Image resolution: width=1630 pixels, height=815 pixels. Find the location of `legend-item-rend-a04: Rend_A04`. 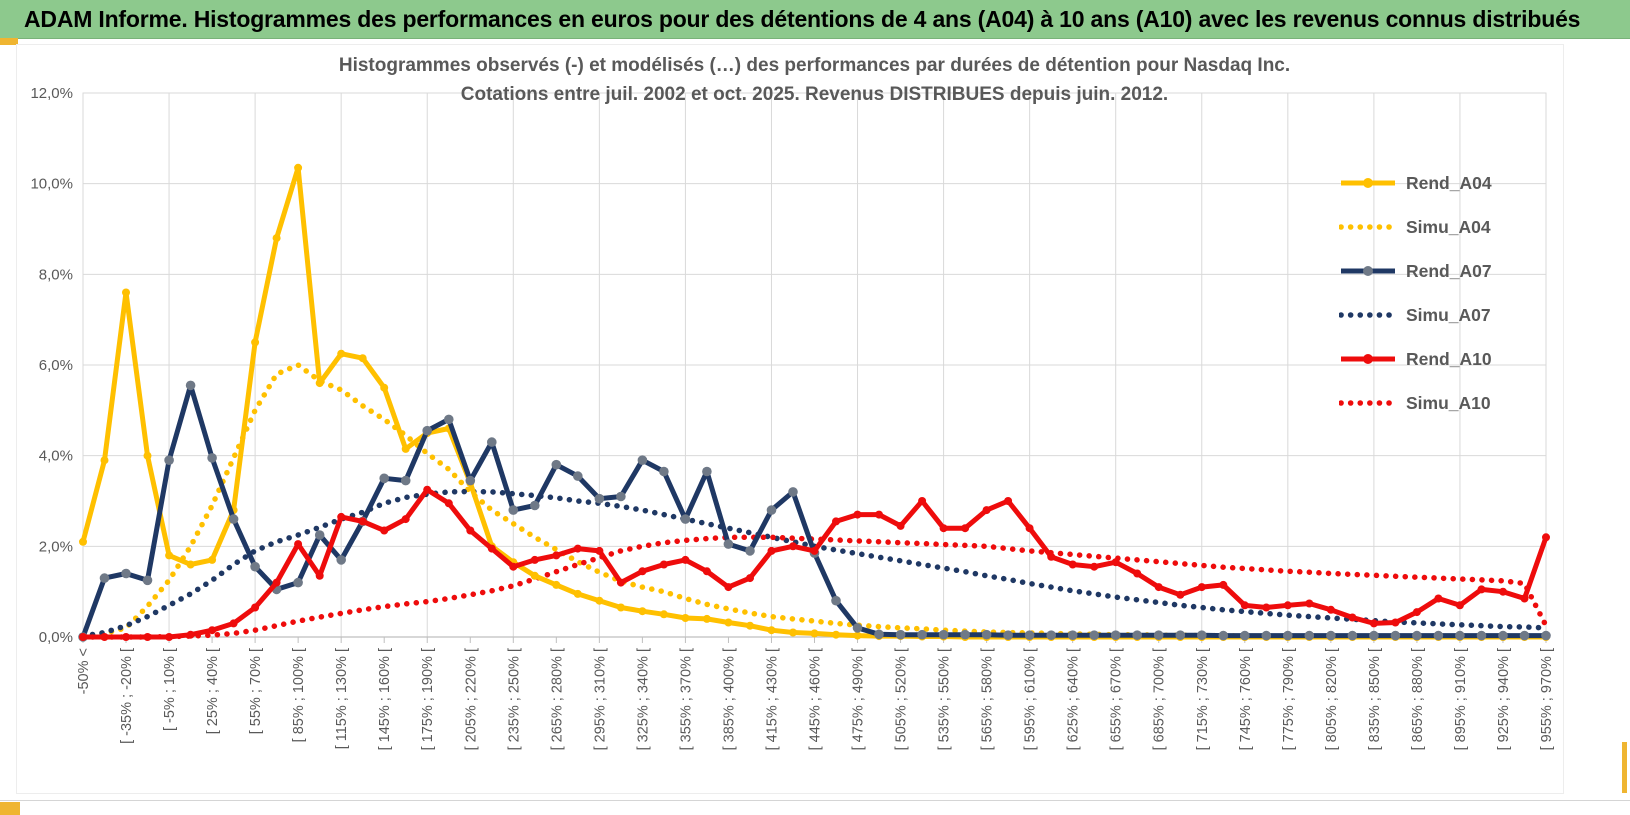

legend-item-rend-a04: Rend_A04 is located at coordinates (1415, 183).